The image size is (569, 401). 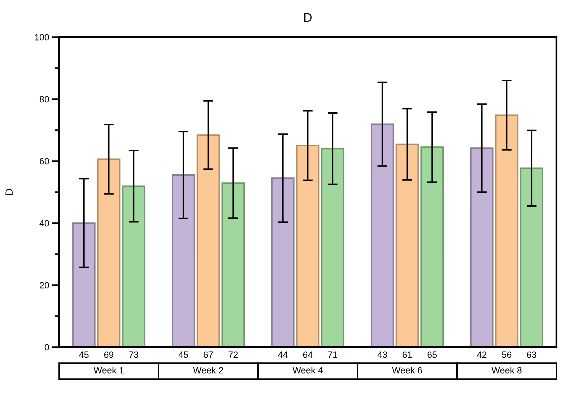 I want to click on text: Week 1, so click(x=109, y=370).